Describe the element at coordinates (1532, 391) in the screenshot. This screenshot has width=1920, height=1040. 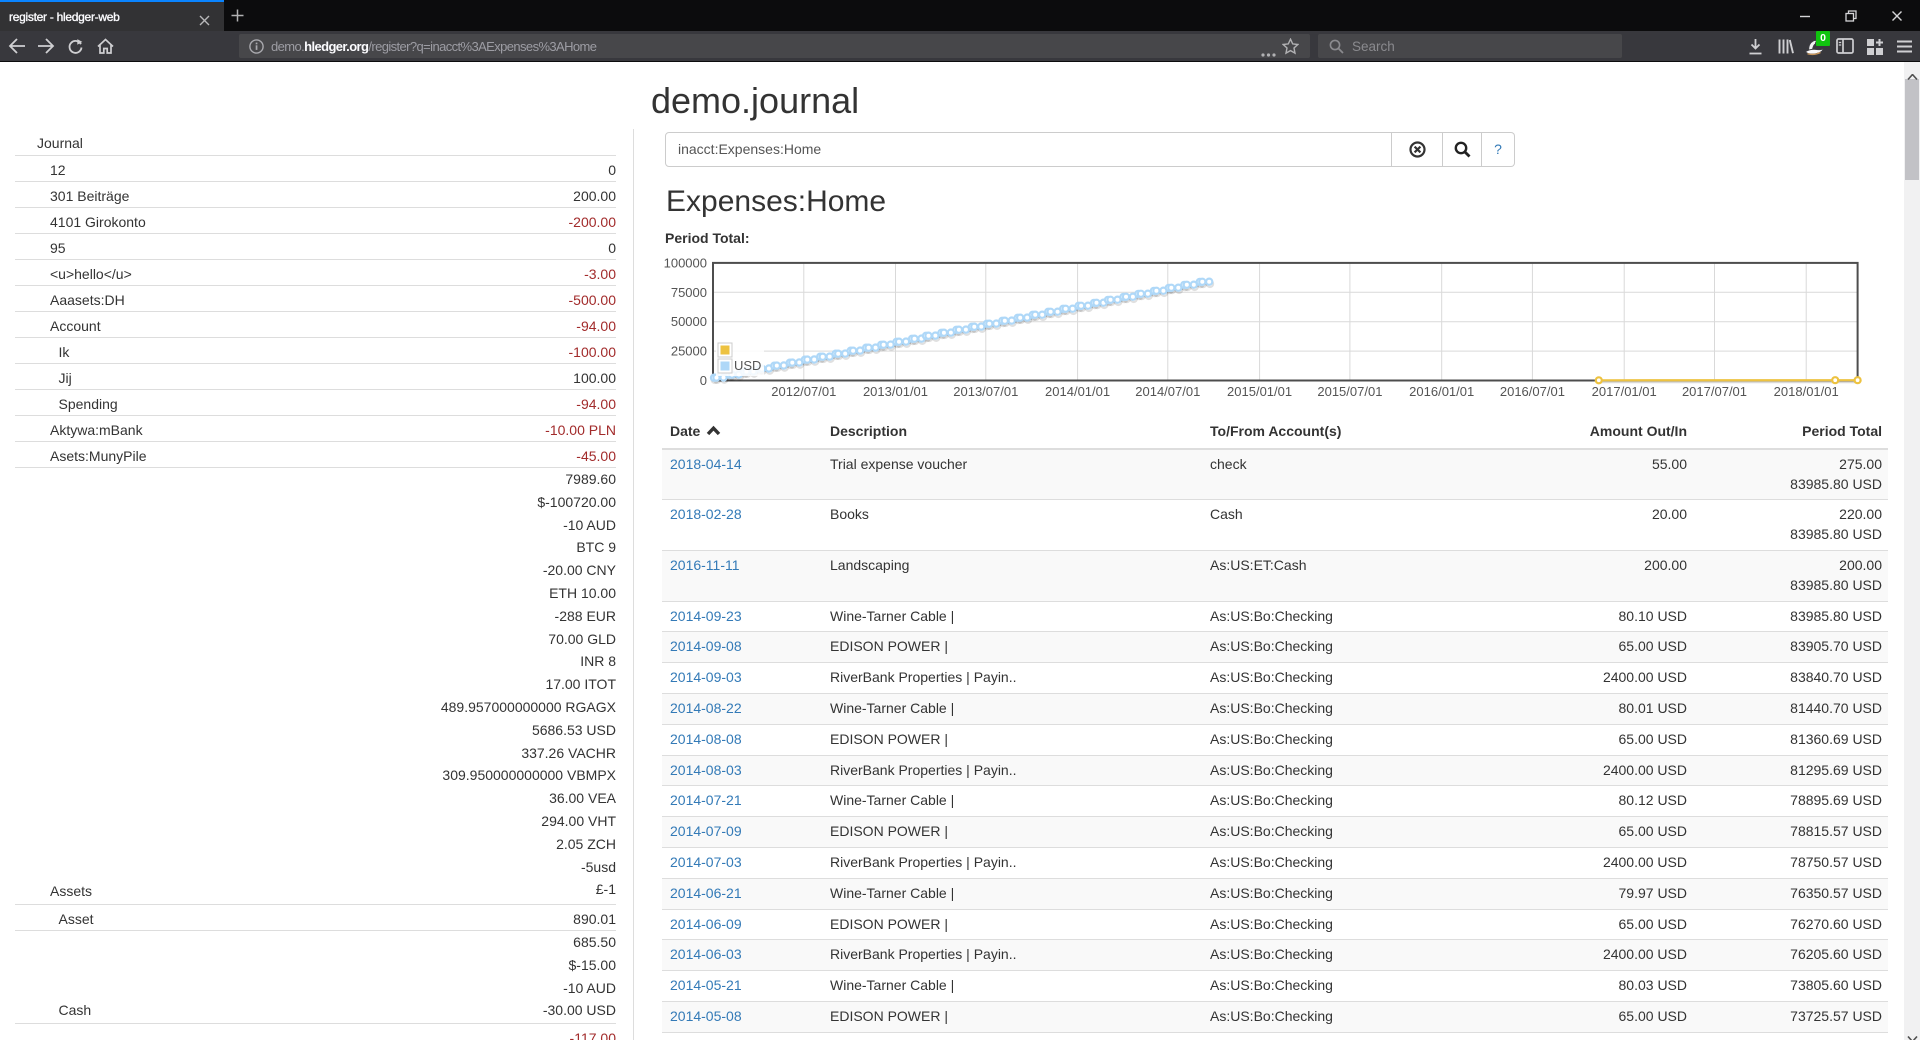
I see `svg-text: 2016/07/01` at that location.